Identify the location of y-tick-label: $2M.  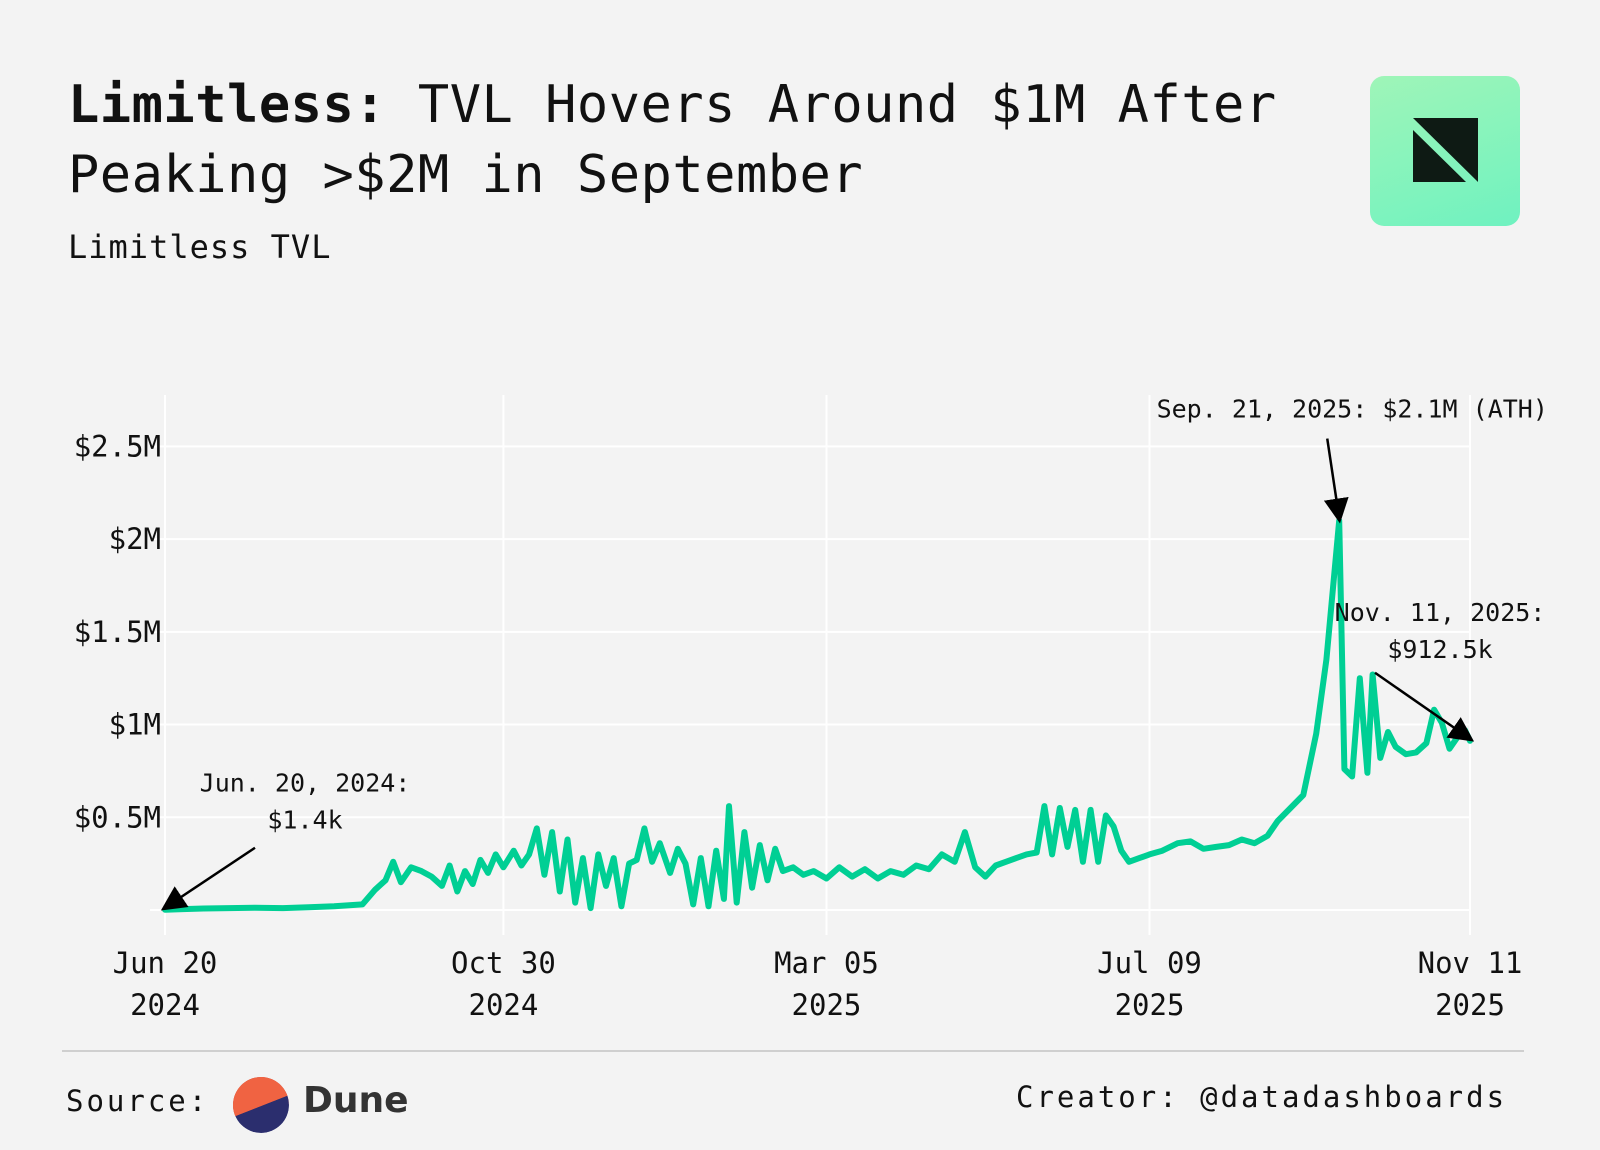
(135, 539).